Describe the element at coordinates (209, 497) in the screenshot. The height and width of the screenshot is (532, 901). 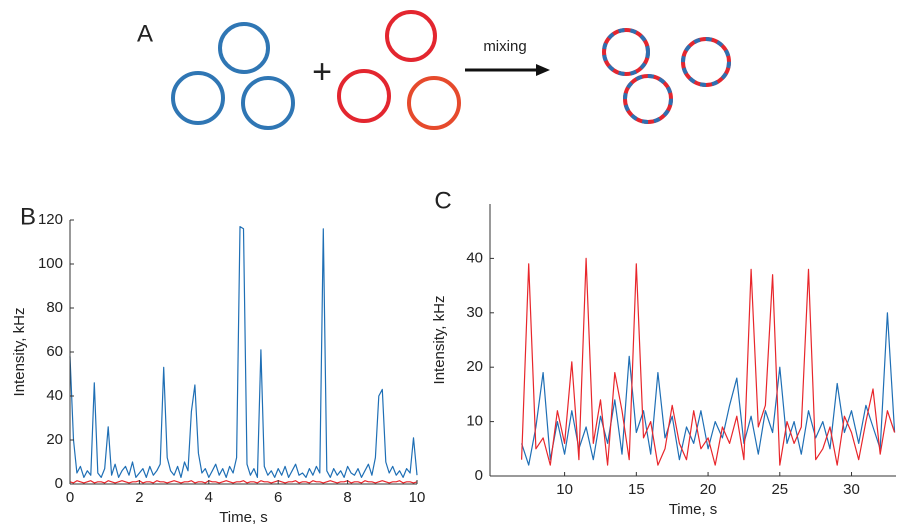
I see `x-tick-label: 4` at that location.